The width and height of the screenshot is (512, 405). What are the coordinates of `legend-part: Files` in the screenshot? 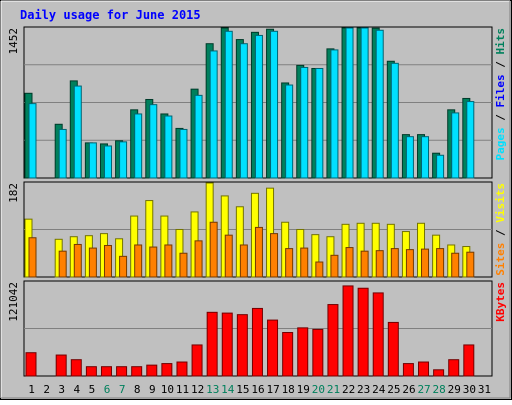 It's located at (500, 90).